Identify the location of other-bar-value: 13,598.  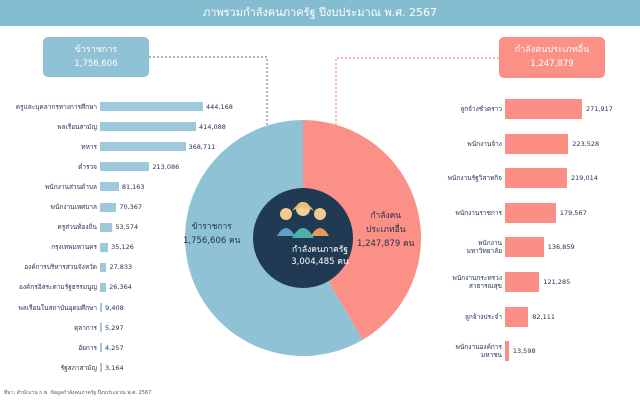
(524, 351).